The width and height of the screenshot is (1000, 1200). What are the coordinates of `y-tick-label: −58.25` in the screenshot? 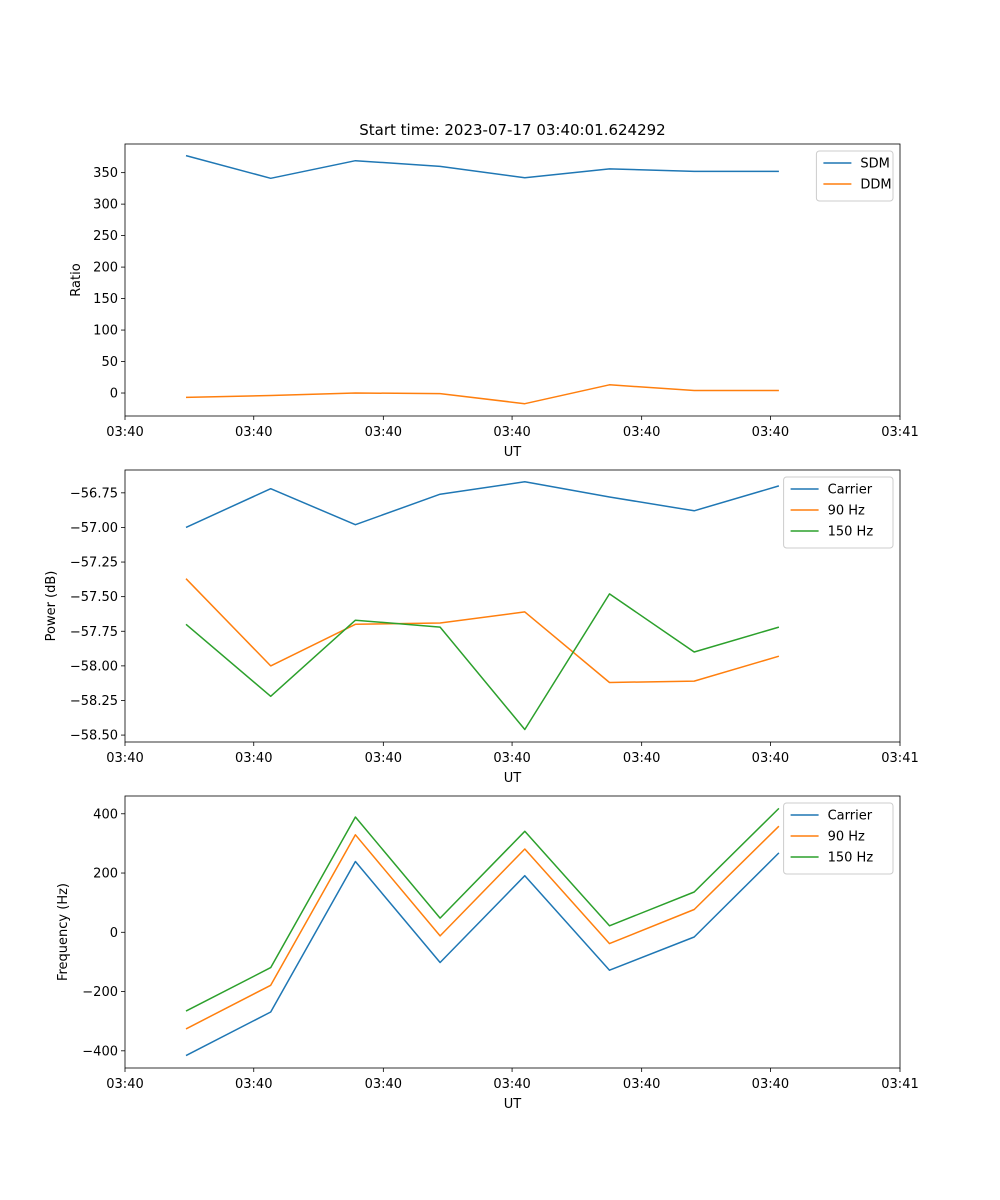 It's located at (94, 701).